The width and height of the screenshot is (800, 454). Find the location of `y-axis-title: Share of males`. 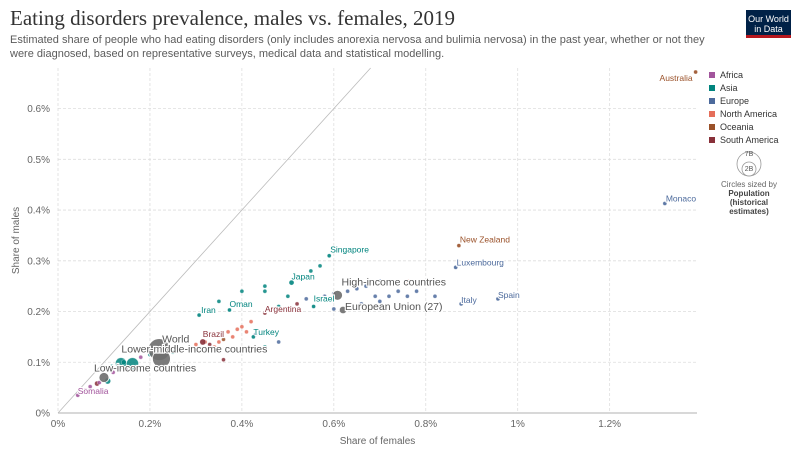

y-axis-title: Share of males is located at coordinates (16, 240).